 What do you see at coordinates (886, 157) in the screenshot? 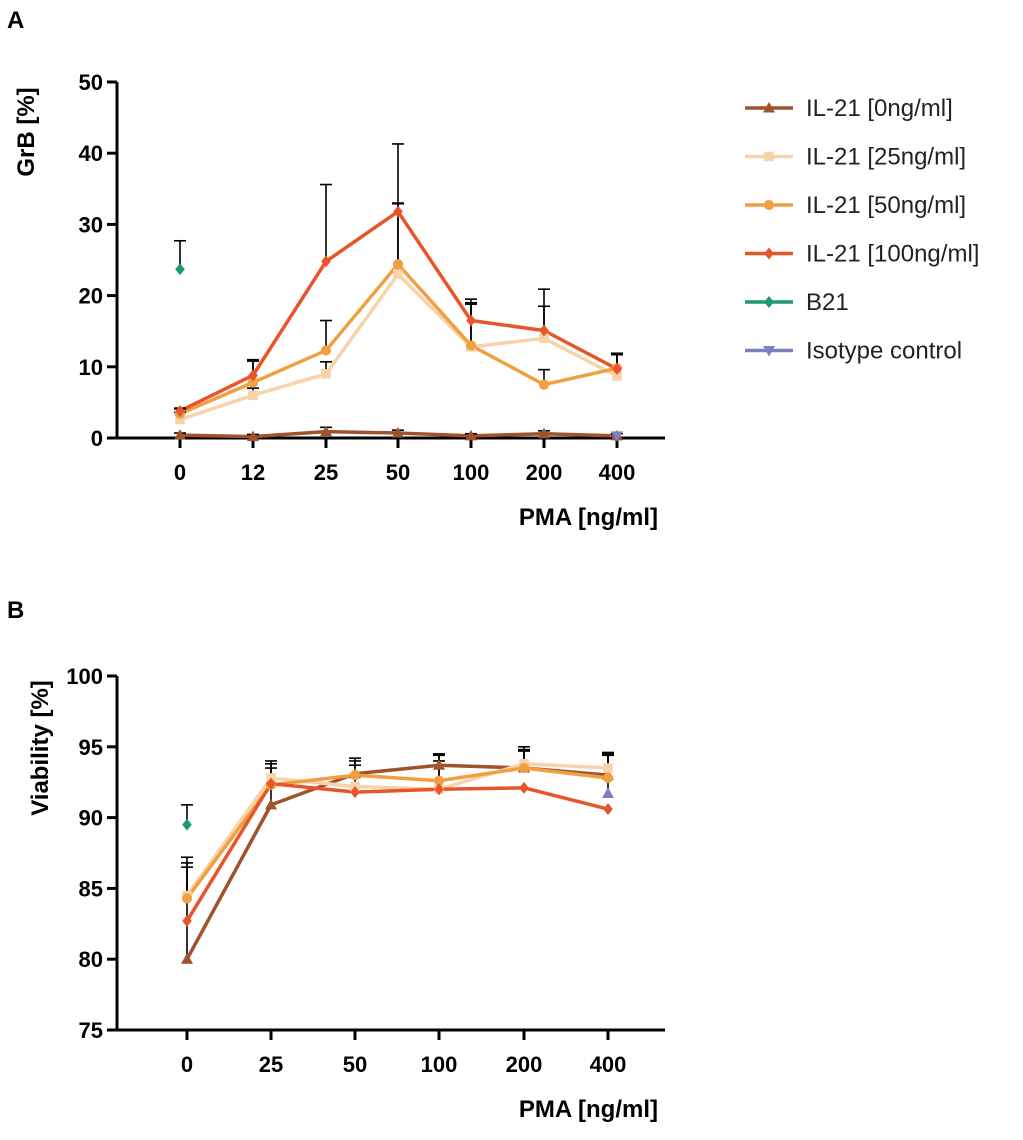
I see `legend-label: IL-21 [25ng/ml]` at bounding box center [886, 157].